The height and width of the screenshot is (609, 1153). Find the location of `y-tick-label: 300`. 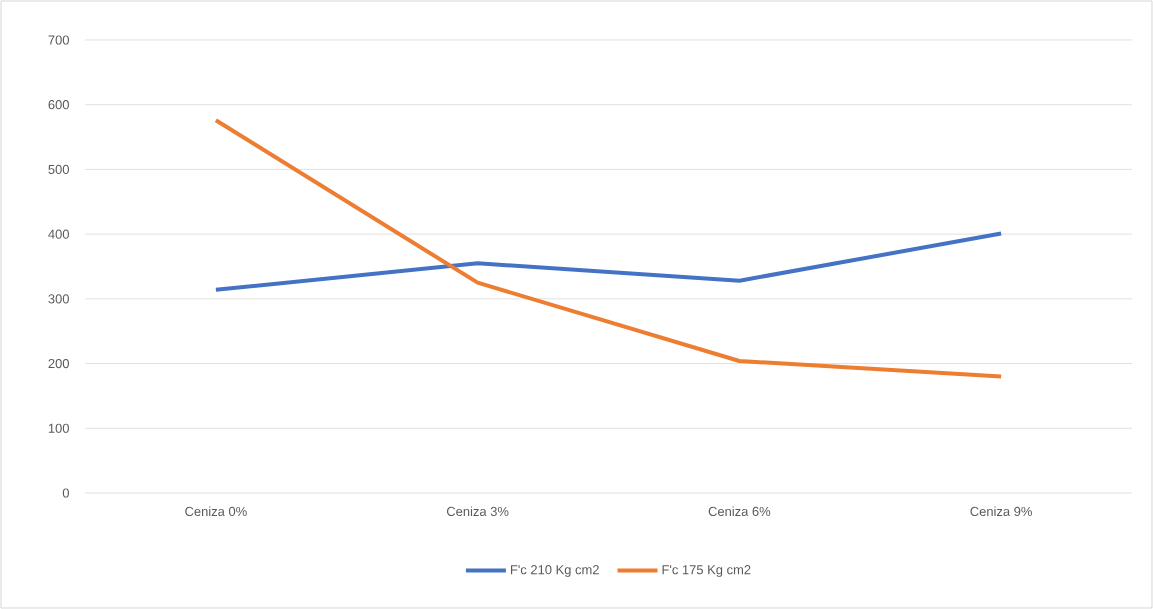

y-tick-label: 300 is located at coordinates (58, 299).